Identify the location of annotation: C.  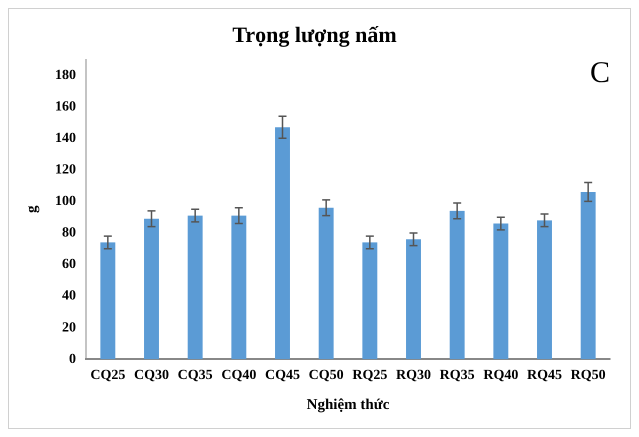
(600, 72).